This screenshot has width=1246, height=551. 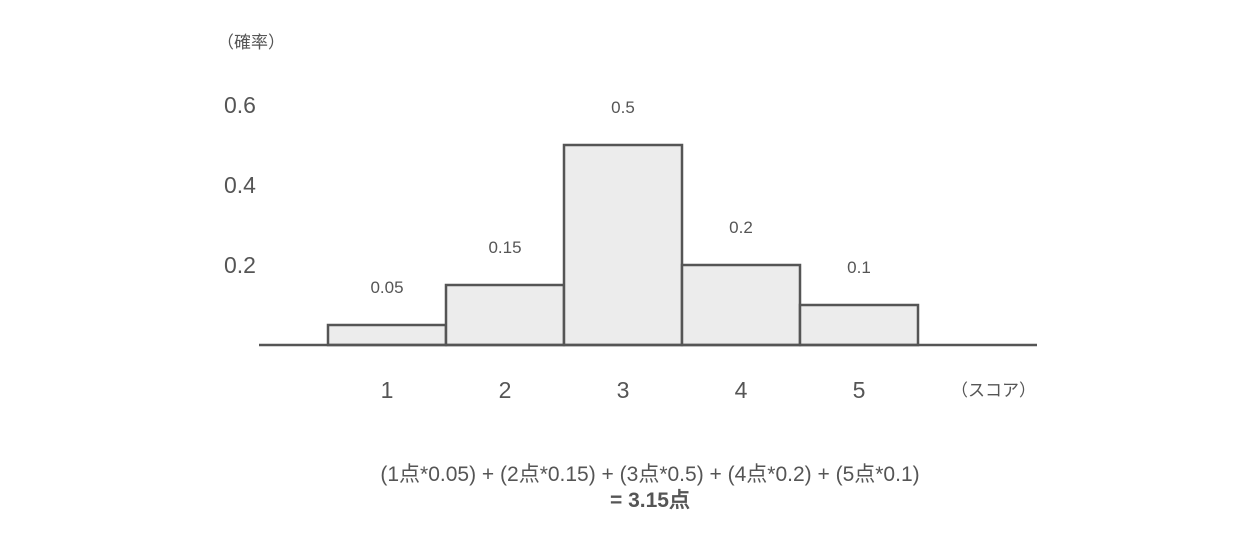 What do you see at coordinates (623, 107) in the screenshot?
I see `data-label-3: 0.5` at bounding box center [623, 107].